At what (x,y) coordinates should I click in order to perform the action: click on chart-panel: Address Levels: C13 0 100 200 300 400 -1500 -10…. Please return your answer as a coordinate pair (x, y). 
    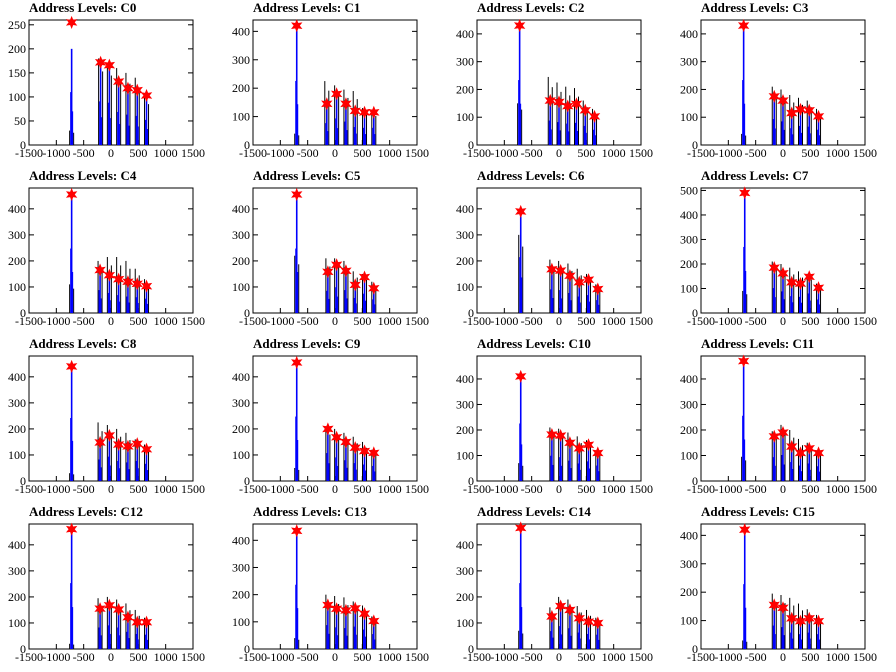
    Looking at the image, I should click on (336, 588).